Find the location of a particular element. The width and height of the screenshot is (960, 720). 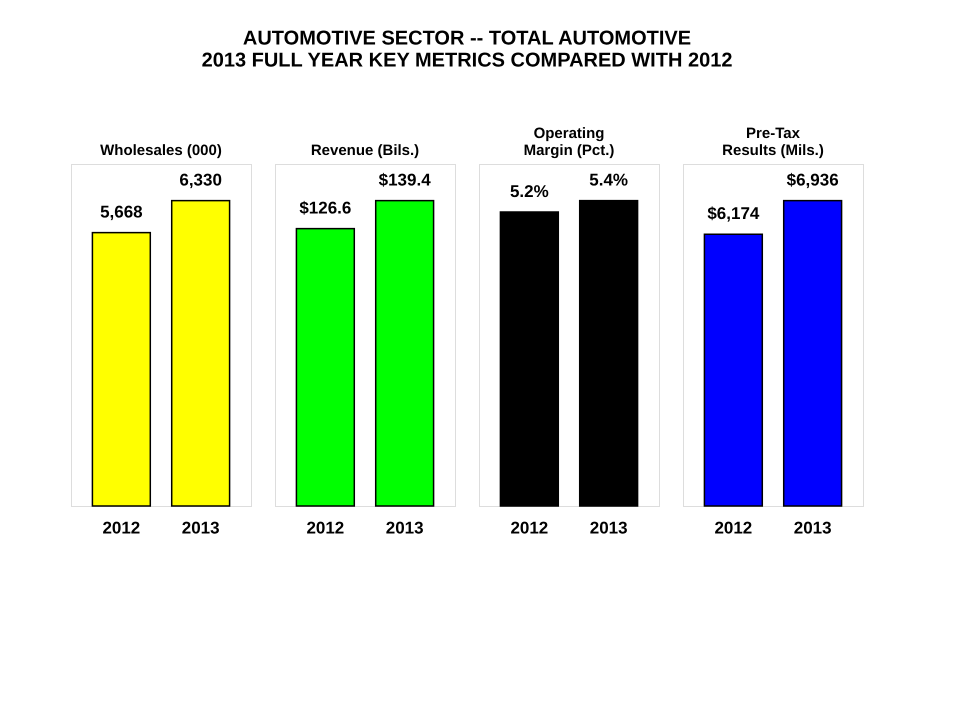

chart-title: Wholesales (000) is located at coordinates (161, 150).